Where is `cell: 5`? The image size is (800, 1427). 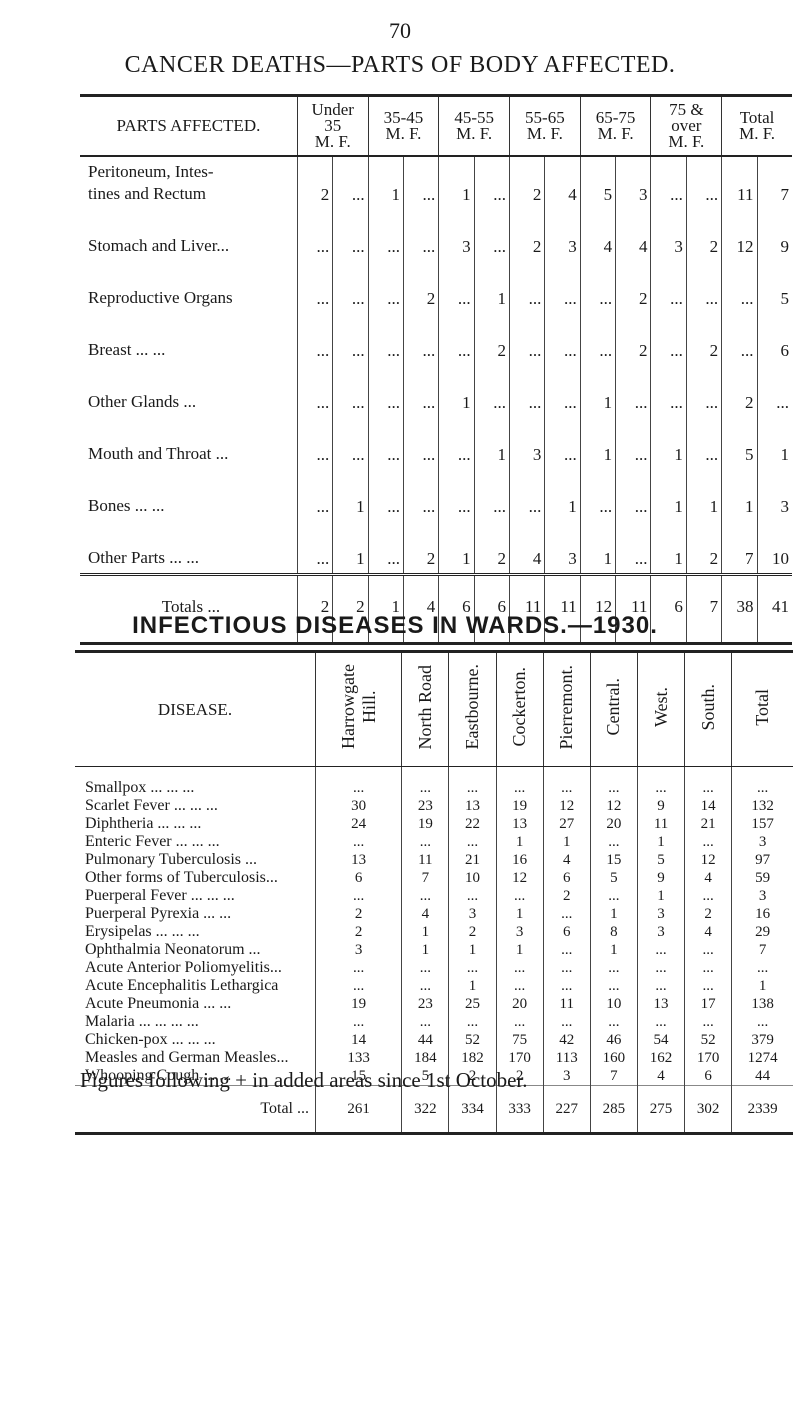
cell: 5 is located at coordinates (774, 287).